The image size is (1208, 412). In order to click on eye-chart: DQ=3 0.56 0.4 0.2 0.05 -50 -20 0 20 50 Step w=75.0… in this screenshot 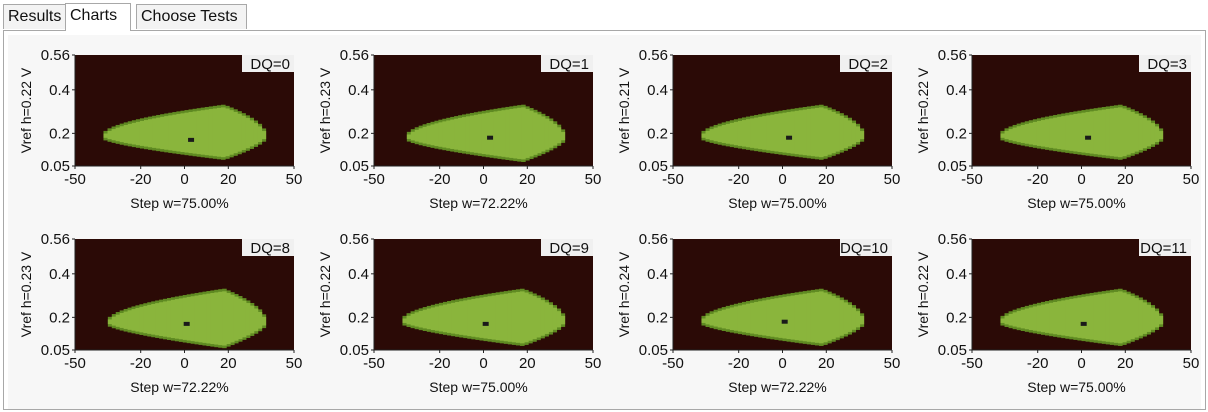, I will do `click(1054, 127)`.